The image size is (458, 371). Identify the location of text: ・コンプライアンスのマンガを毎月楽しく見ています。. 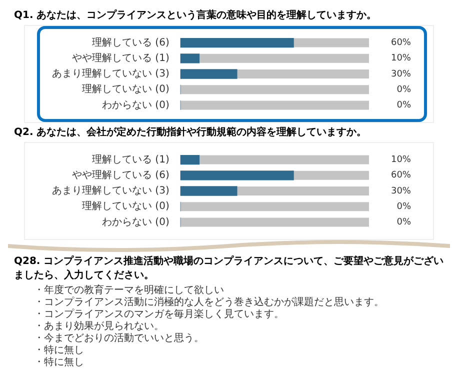
(159, 314).